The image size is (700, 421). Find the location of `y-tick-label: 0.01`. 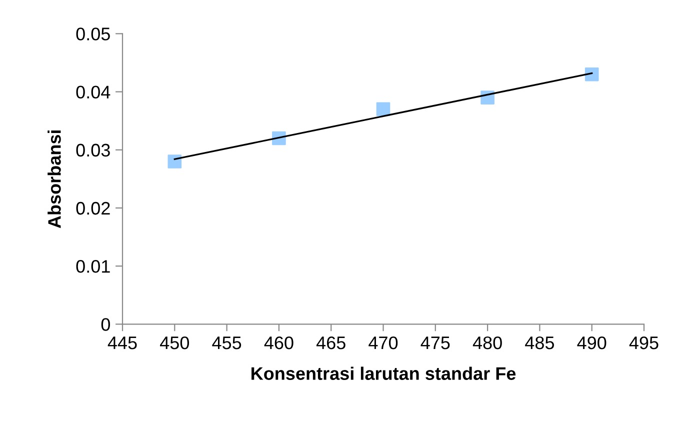

y-tick-label: 0.01 is located at coordinates (93, 266).